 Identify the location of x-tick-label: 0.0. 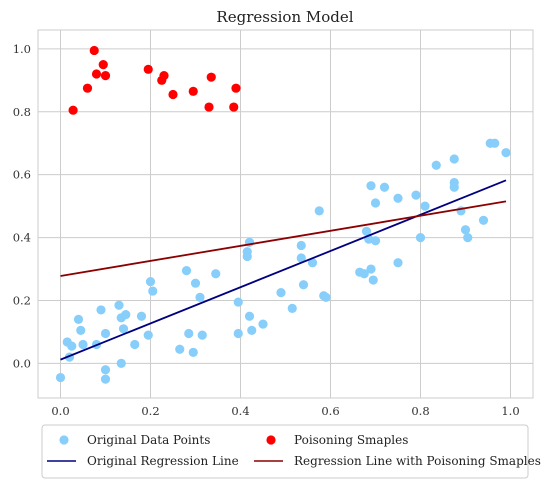
(60, 411).